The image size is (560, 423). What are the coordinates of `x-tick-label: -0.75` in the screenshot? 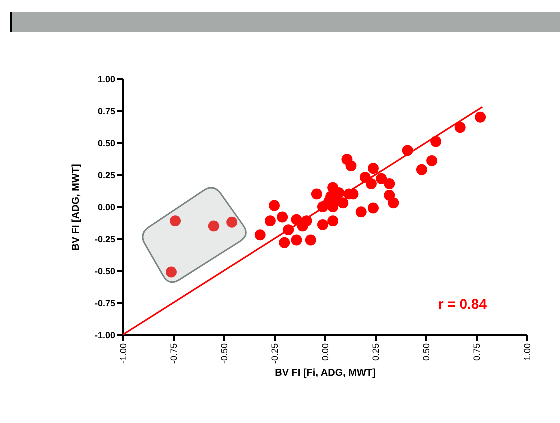 It's located at (174, 354).